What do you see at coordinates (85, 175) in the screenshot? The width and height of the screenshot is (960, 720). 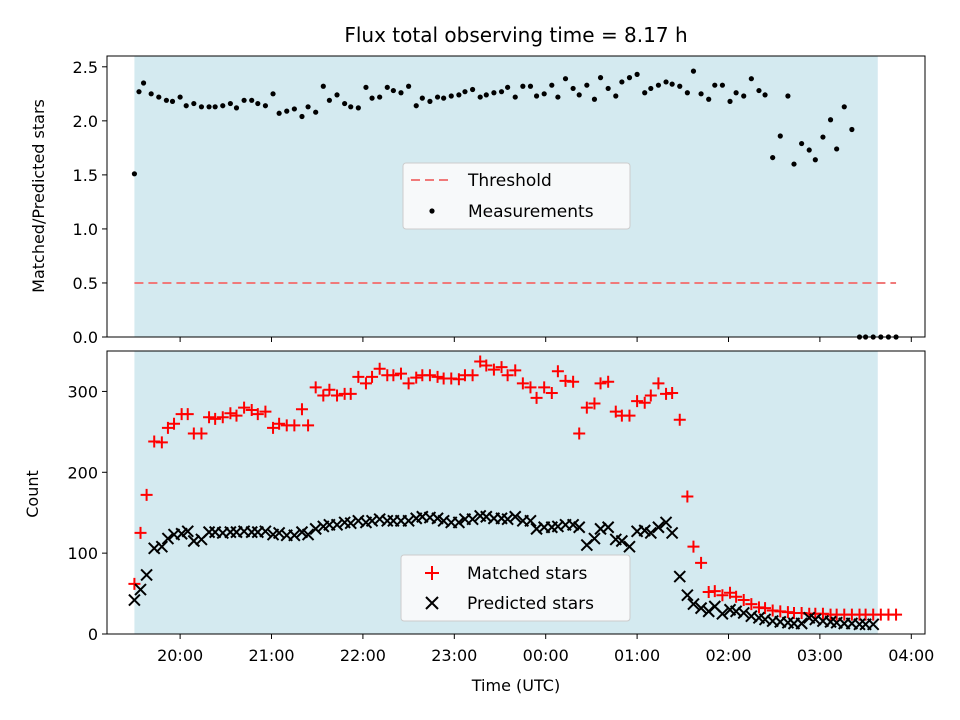 I see `y-tick-label: 1.5` at bounding box center [85, 175].